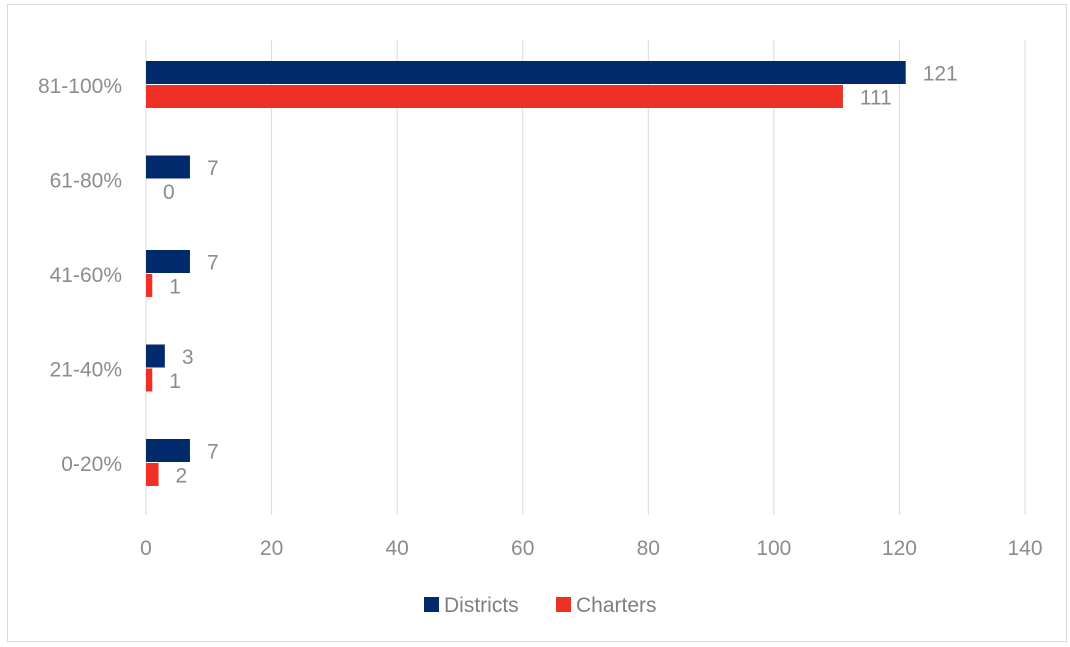  I want to click on data-label: 3, so click(188, 357).